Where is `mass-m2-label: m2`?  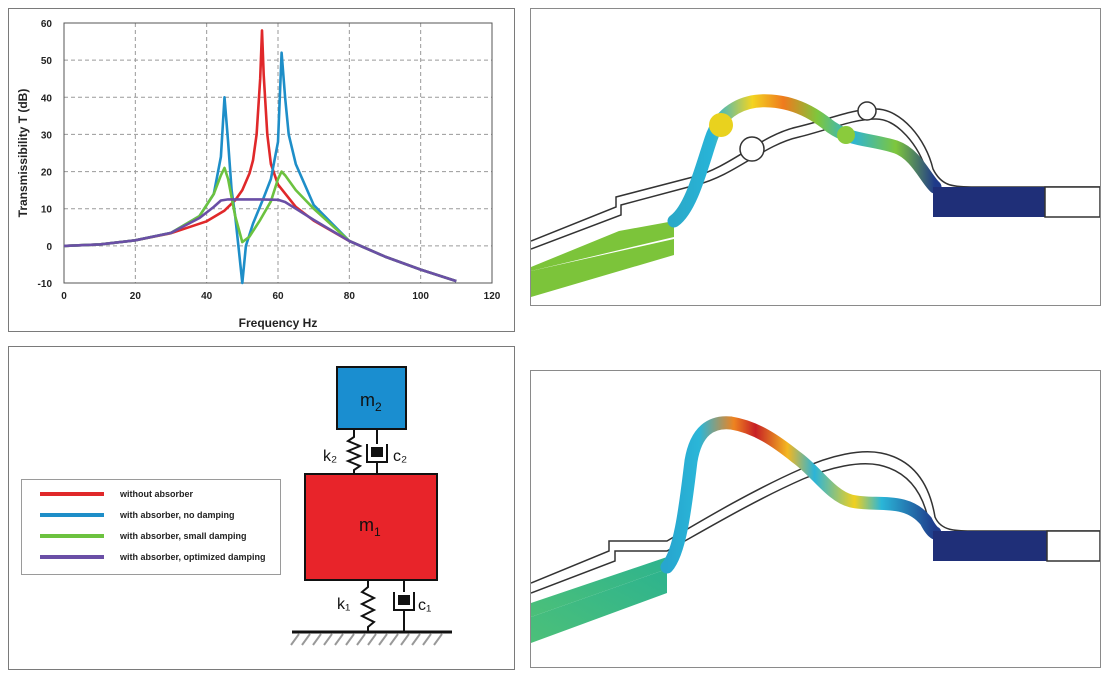
mass-m2-label: m2 is located at coordinates (371, 402).